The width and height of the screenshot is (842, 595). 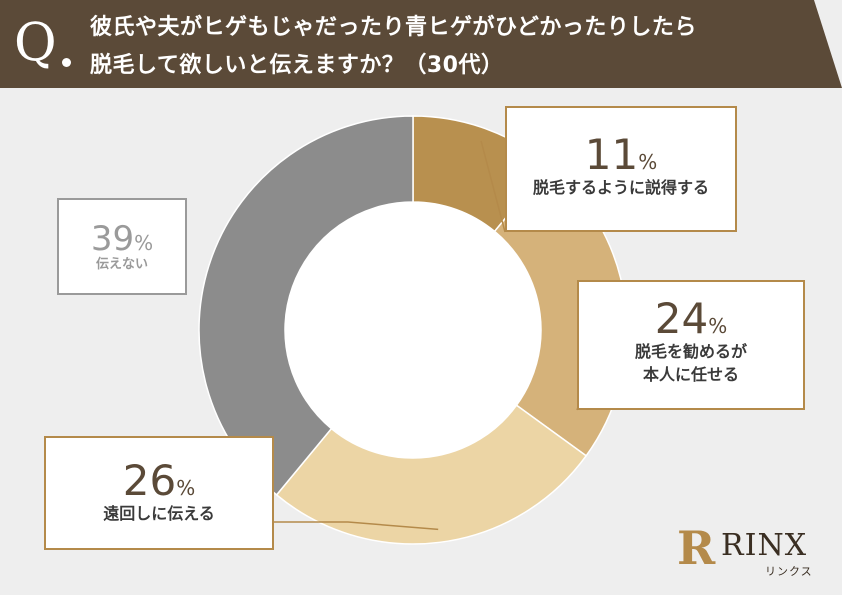 I want to click on question-line-1: 彼氏や夫がヒゲもじゃだったり青ヒゲがひどかったりしたら, so click(x=393, y=27).